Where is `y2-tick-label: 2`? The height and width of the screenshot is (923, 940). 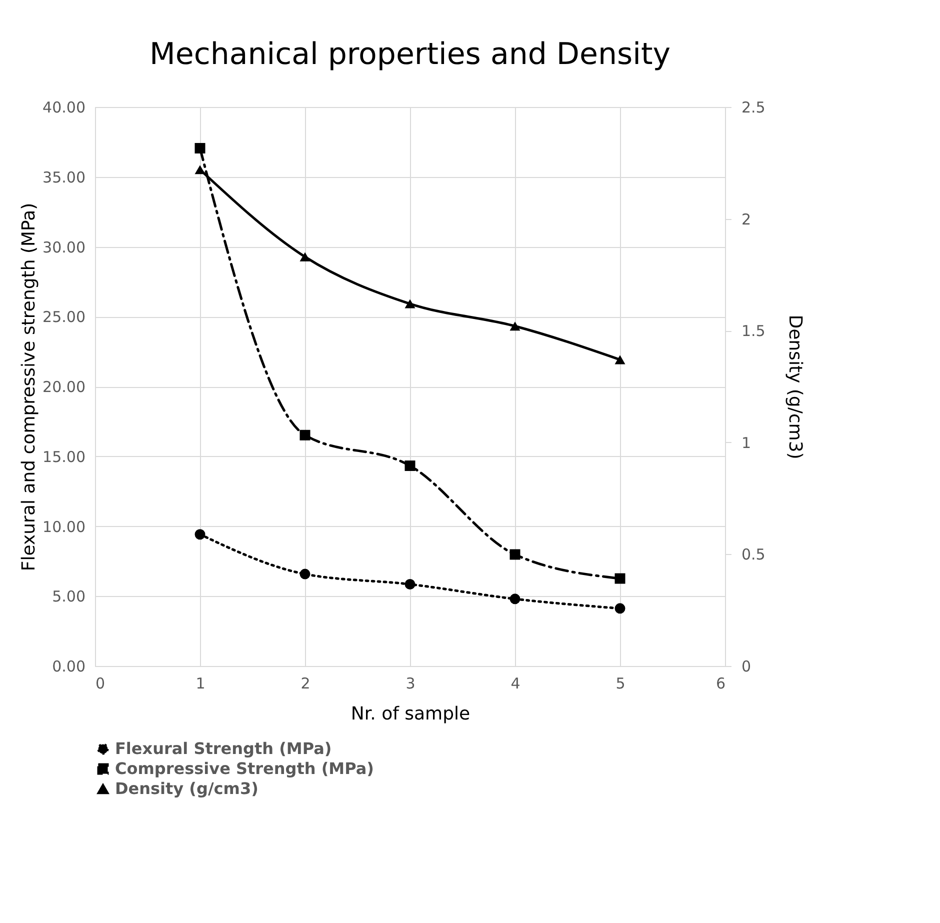 y2-tick-label: 2 is located at coordinates (747, 219).